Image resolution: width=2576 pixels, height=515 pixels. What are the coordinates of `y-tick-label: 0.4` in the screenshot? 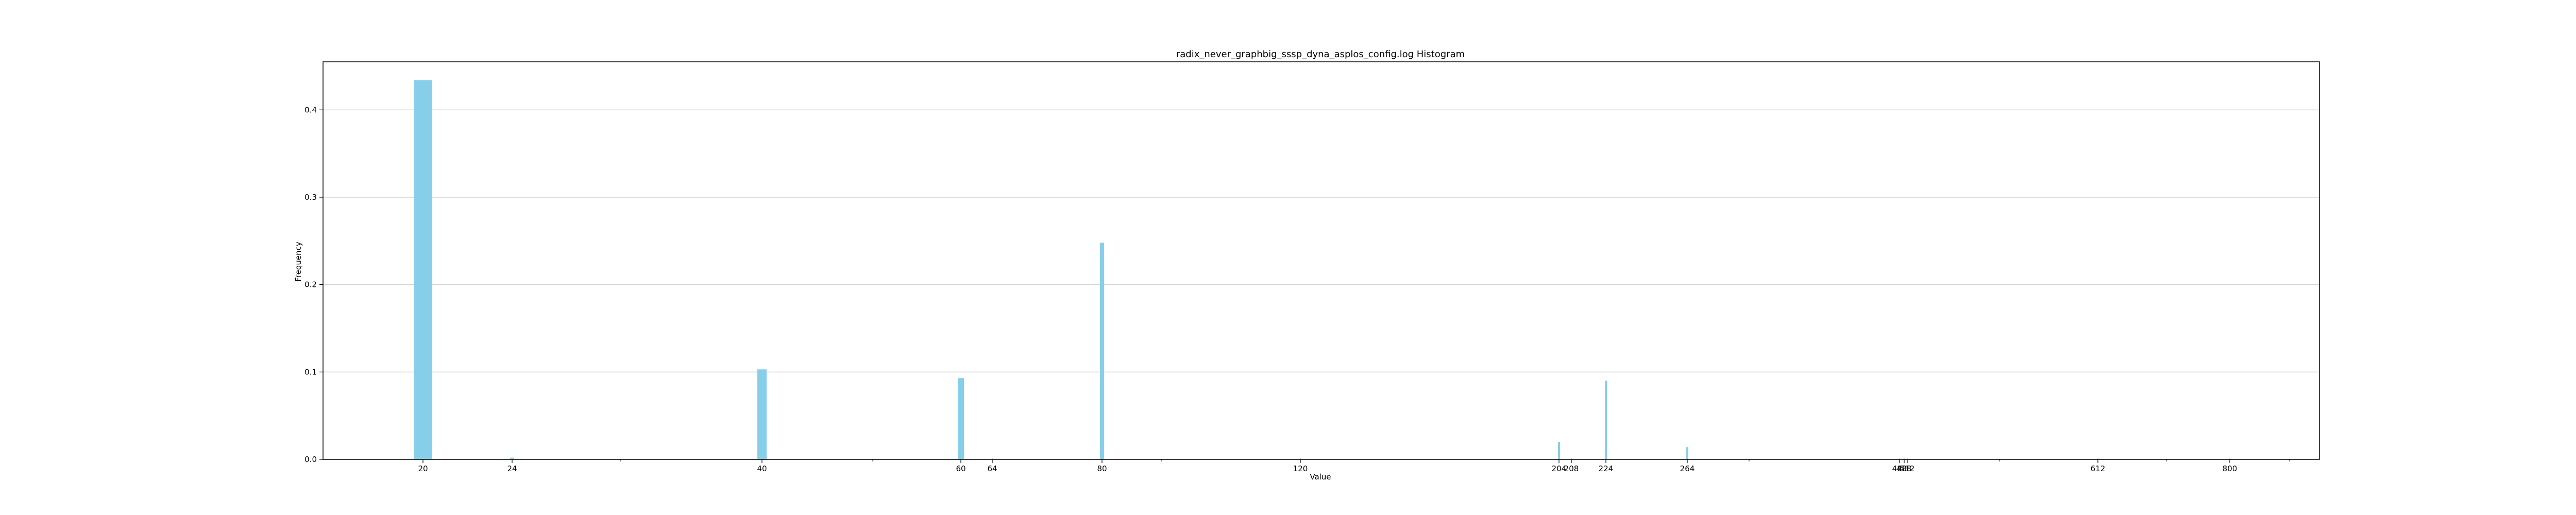 It's located at (310, 109).